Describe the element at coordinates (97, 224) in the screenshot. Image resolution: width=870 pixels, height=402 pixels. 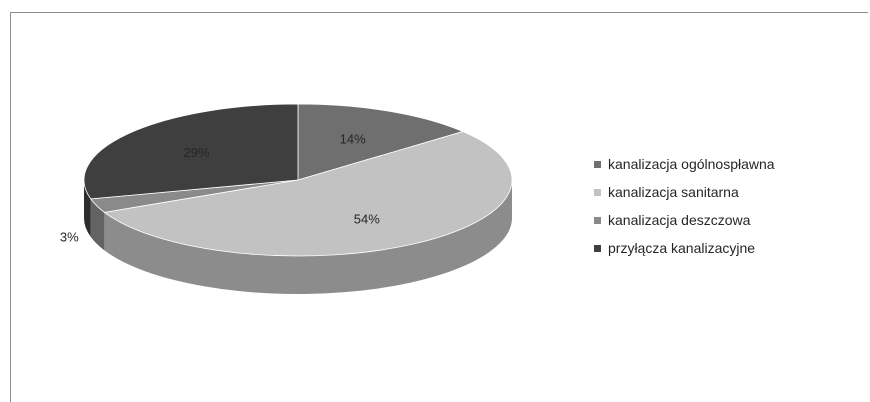
I see `pie-side-kanalizacja-deszczowa` at that location.